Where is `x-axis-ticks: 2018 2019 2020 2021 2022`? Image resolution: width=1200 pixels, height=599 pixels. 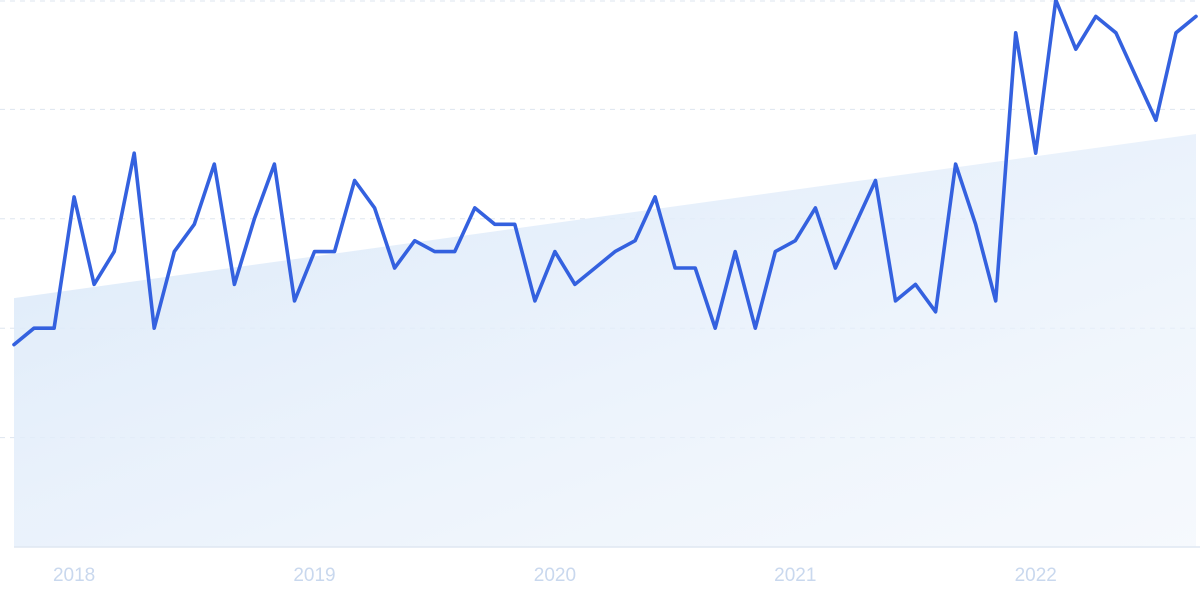
x-axis-ticks: 2018 2019 2020 2021 2022 is located at coordinates (555, 575).